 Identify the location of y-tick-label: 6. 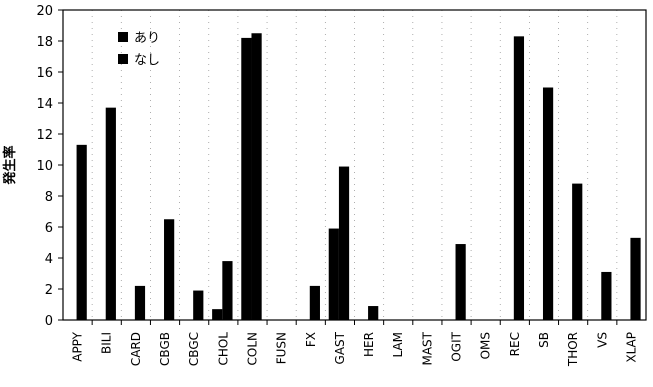
(49, 228).